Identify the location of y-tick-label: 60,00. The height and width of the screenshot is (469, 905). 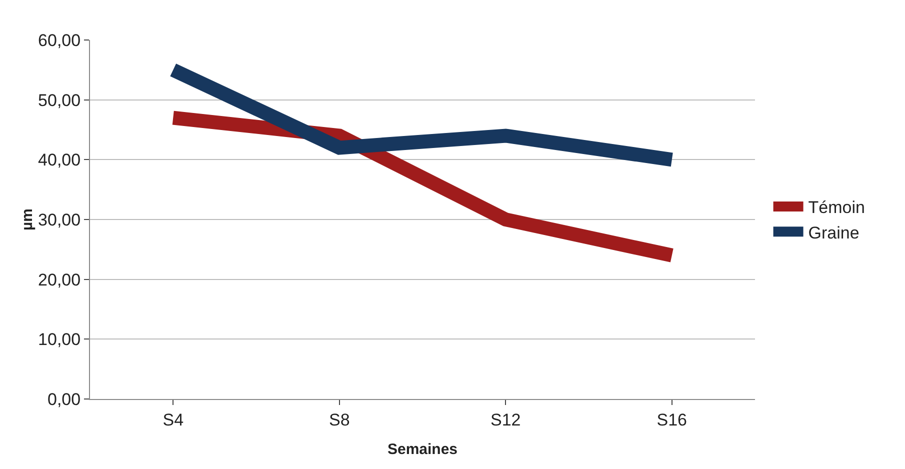
(59, 40).